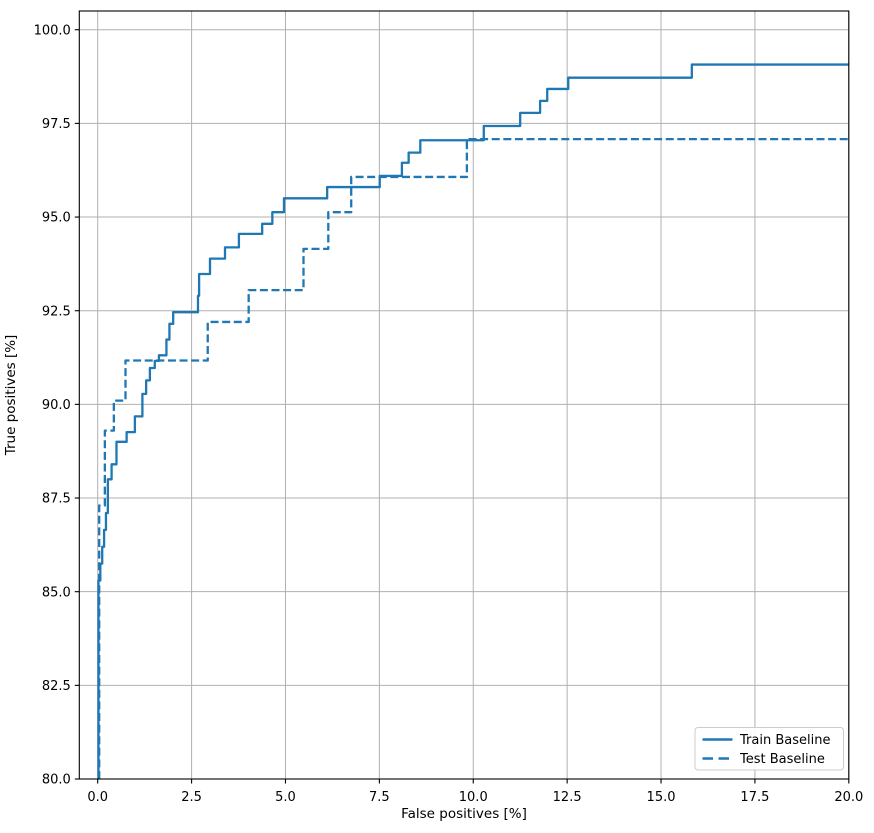 The height and width of the screenshot is (833, 874). I want to click on x-tick-label: 7.5, so click(379, 797).